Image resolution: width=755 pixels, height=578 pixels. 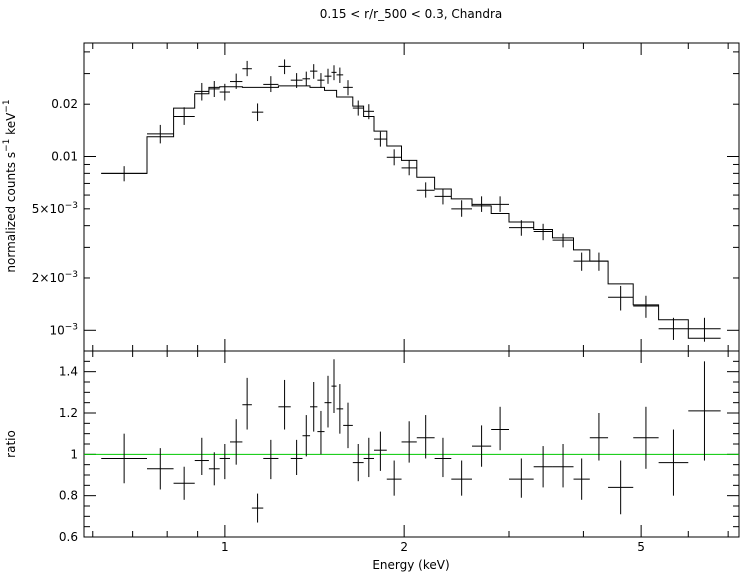 I want to click on spectrum-y-tick-label: 10−3, so click(x=63, y=329).